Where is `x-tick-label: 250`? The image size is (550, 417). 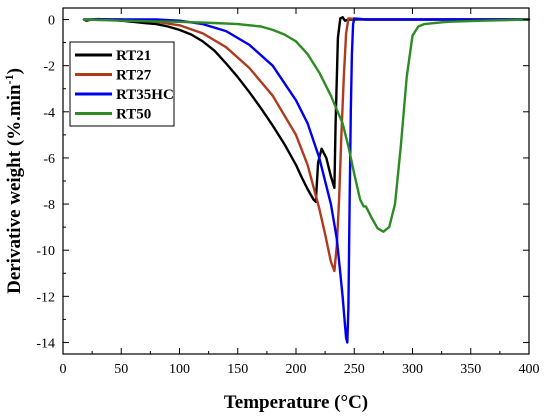 x-tick-label: 250 is located at coordinates (354, 369).